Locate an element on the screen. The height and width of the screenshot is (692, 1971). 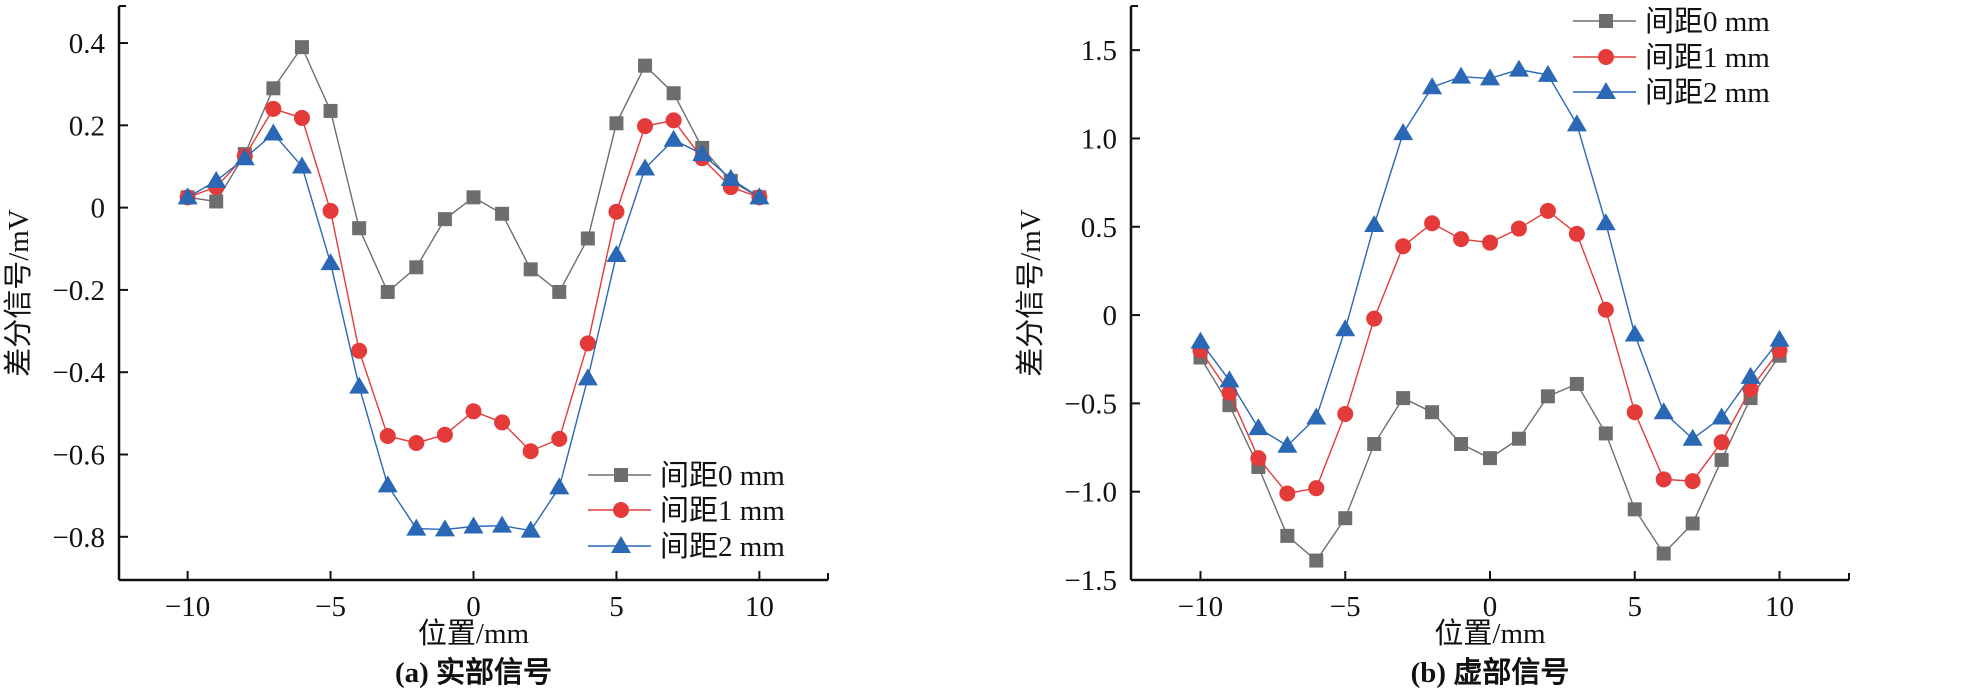
series-line is located at coordinates (473, 280).